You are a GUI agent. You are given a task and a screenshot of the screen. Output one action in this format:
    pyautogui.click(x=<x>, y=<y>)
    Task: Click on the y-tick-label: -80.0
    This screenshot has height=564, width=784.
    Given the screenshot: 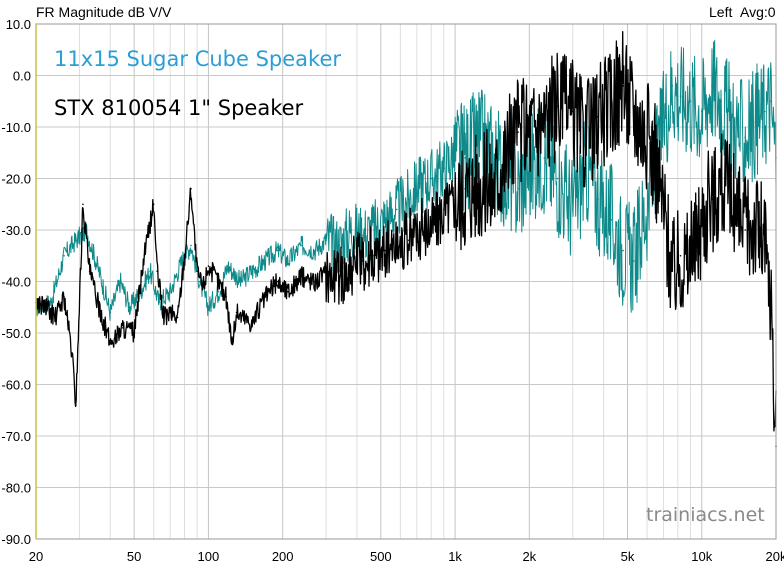 What is the action you would take?
    pyautogui.click(x=16, y=488)
    